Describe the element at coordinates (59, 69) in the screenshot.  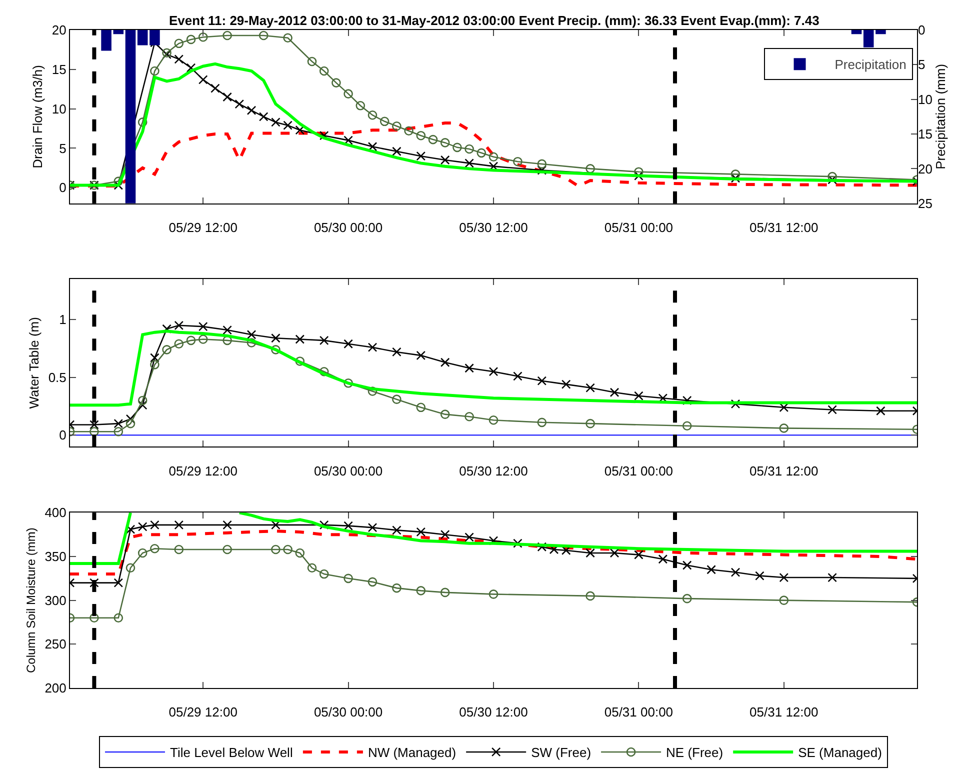
I see `y-tick-label: 15` at that location.